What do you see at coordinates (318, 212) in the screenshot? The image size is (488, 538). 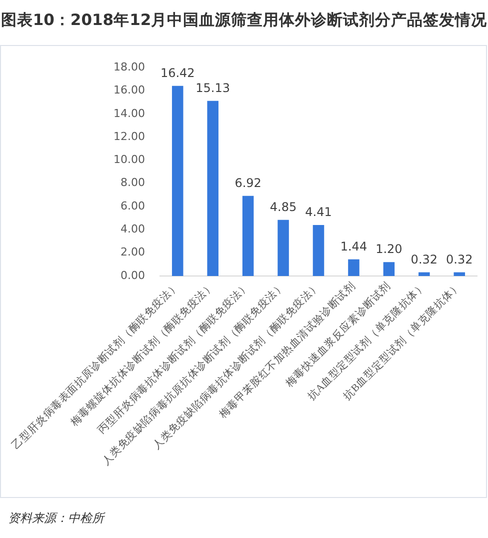 I see `data-label: 4.41` at bounding box center [318, 212].